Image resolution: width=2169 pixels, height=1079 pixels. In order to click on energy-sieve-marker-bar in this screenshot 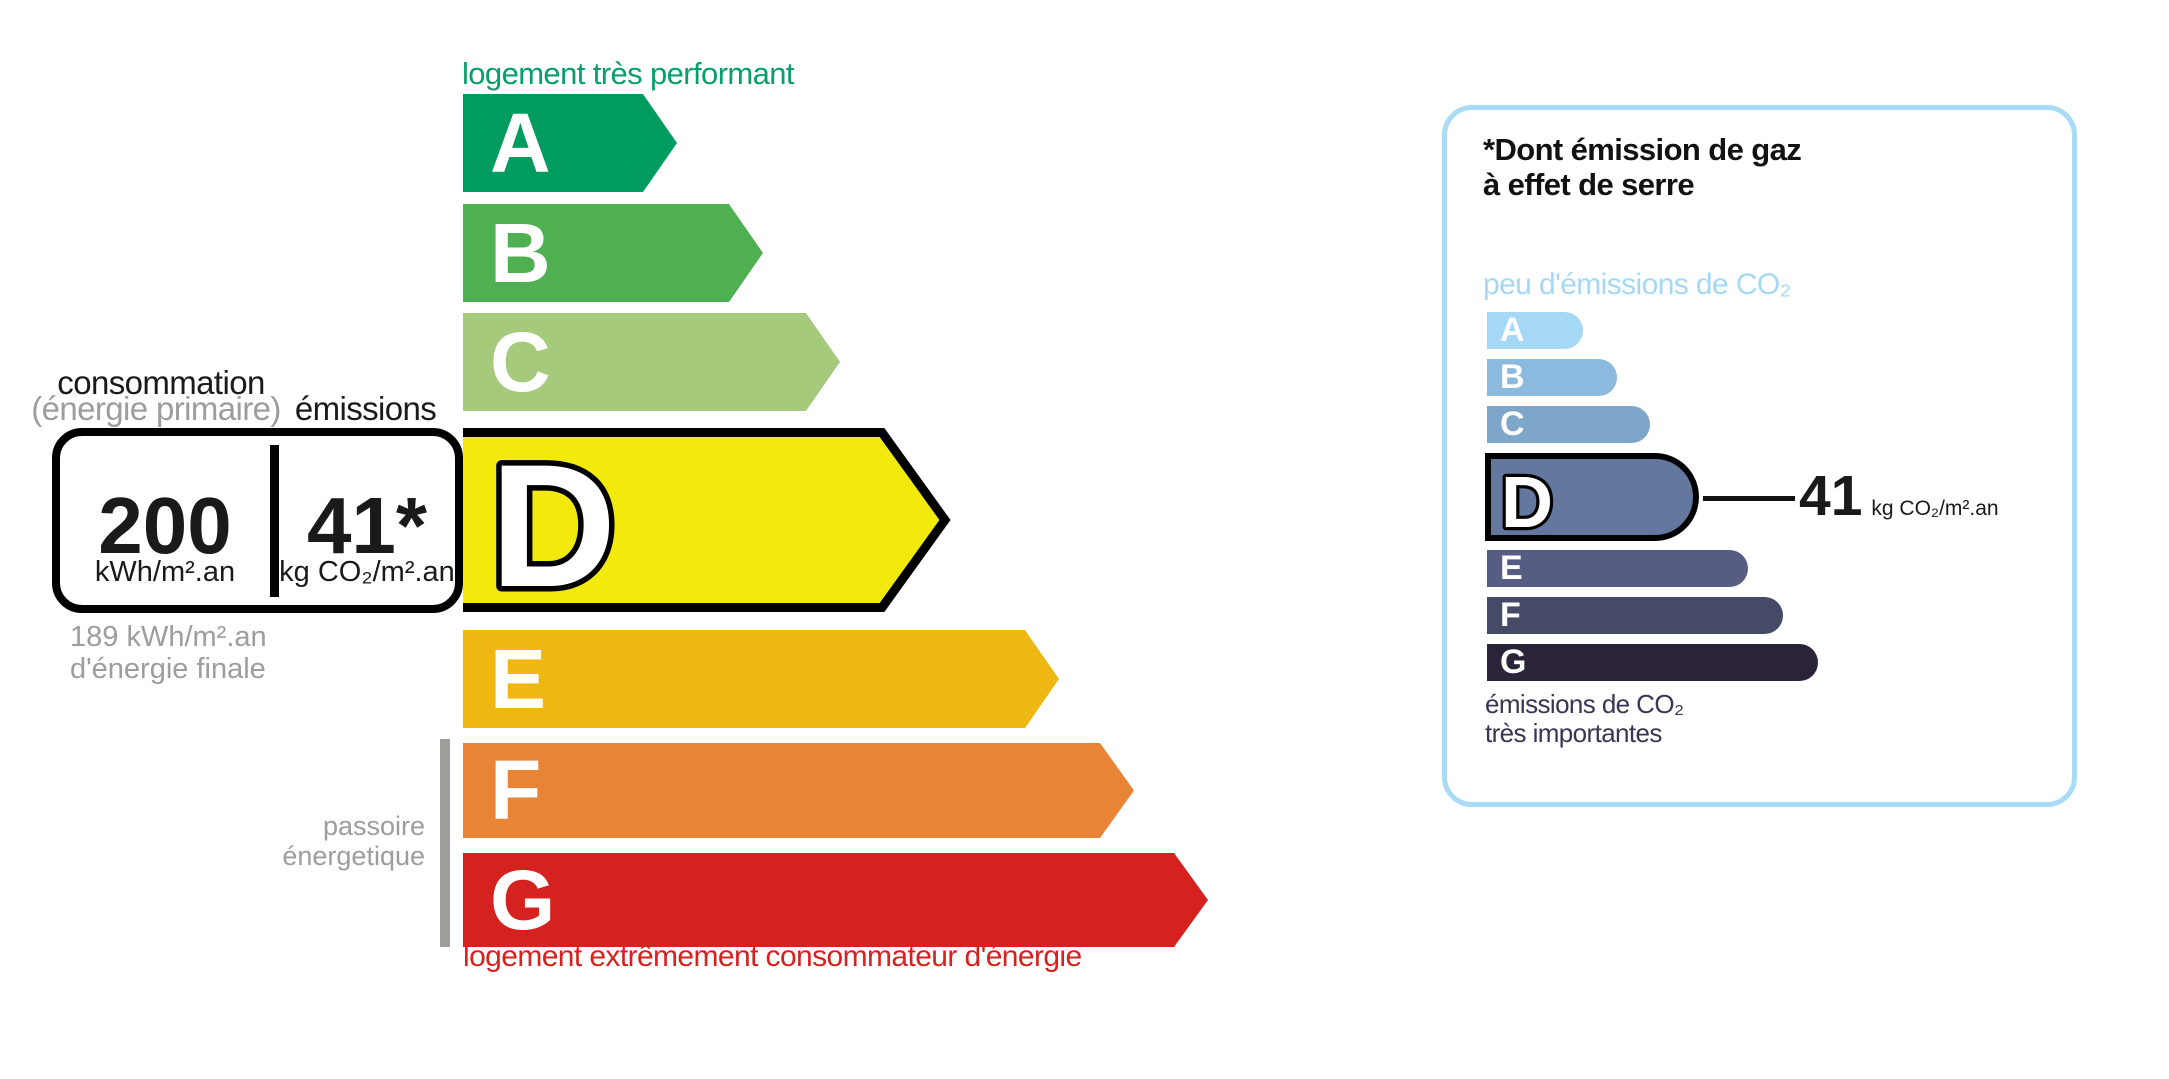, I will do `click(445, 843)`.